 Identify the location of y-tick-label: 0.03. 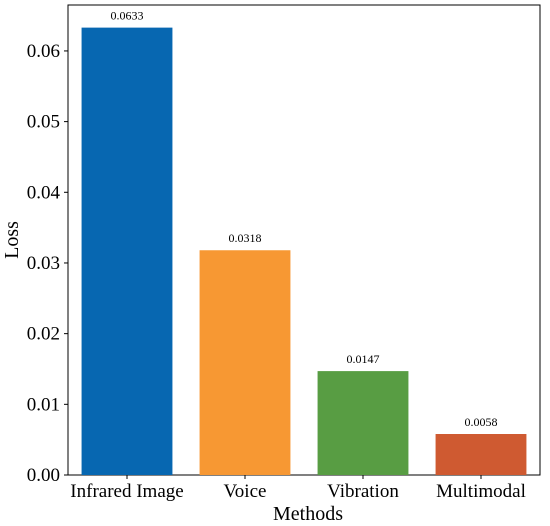
(43, 263).